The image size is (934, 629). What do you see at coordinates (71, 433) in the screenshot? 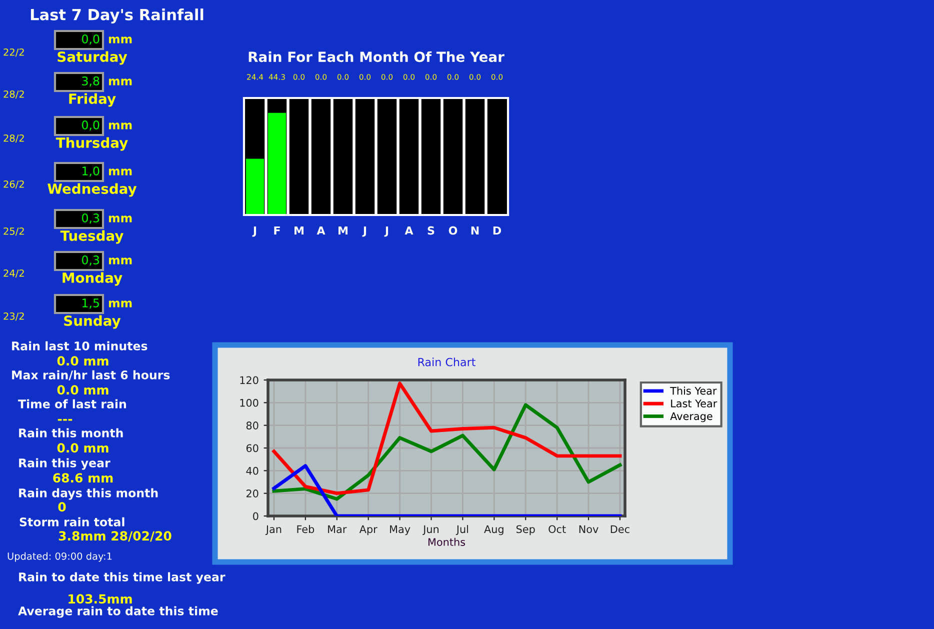
I see `text: Rain this month` at bounding box center [71, 433].